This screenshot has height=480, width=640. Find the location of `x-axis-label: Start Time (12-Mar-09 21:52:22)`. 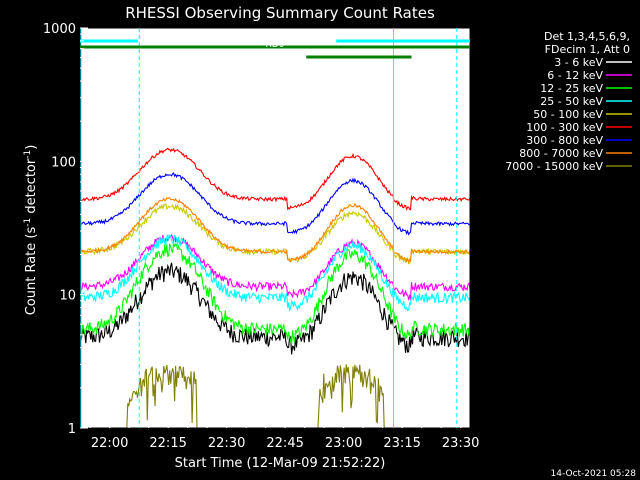

x-axis-label: Start Time (12-Mar-09 21:52:22) is located at coordinates (280, 463).